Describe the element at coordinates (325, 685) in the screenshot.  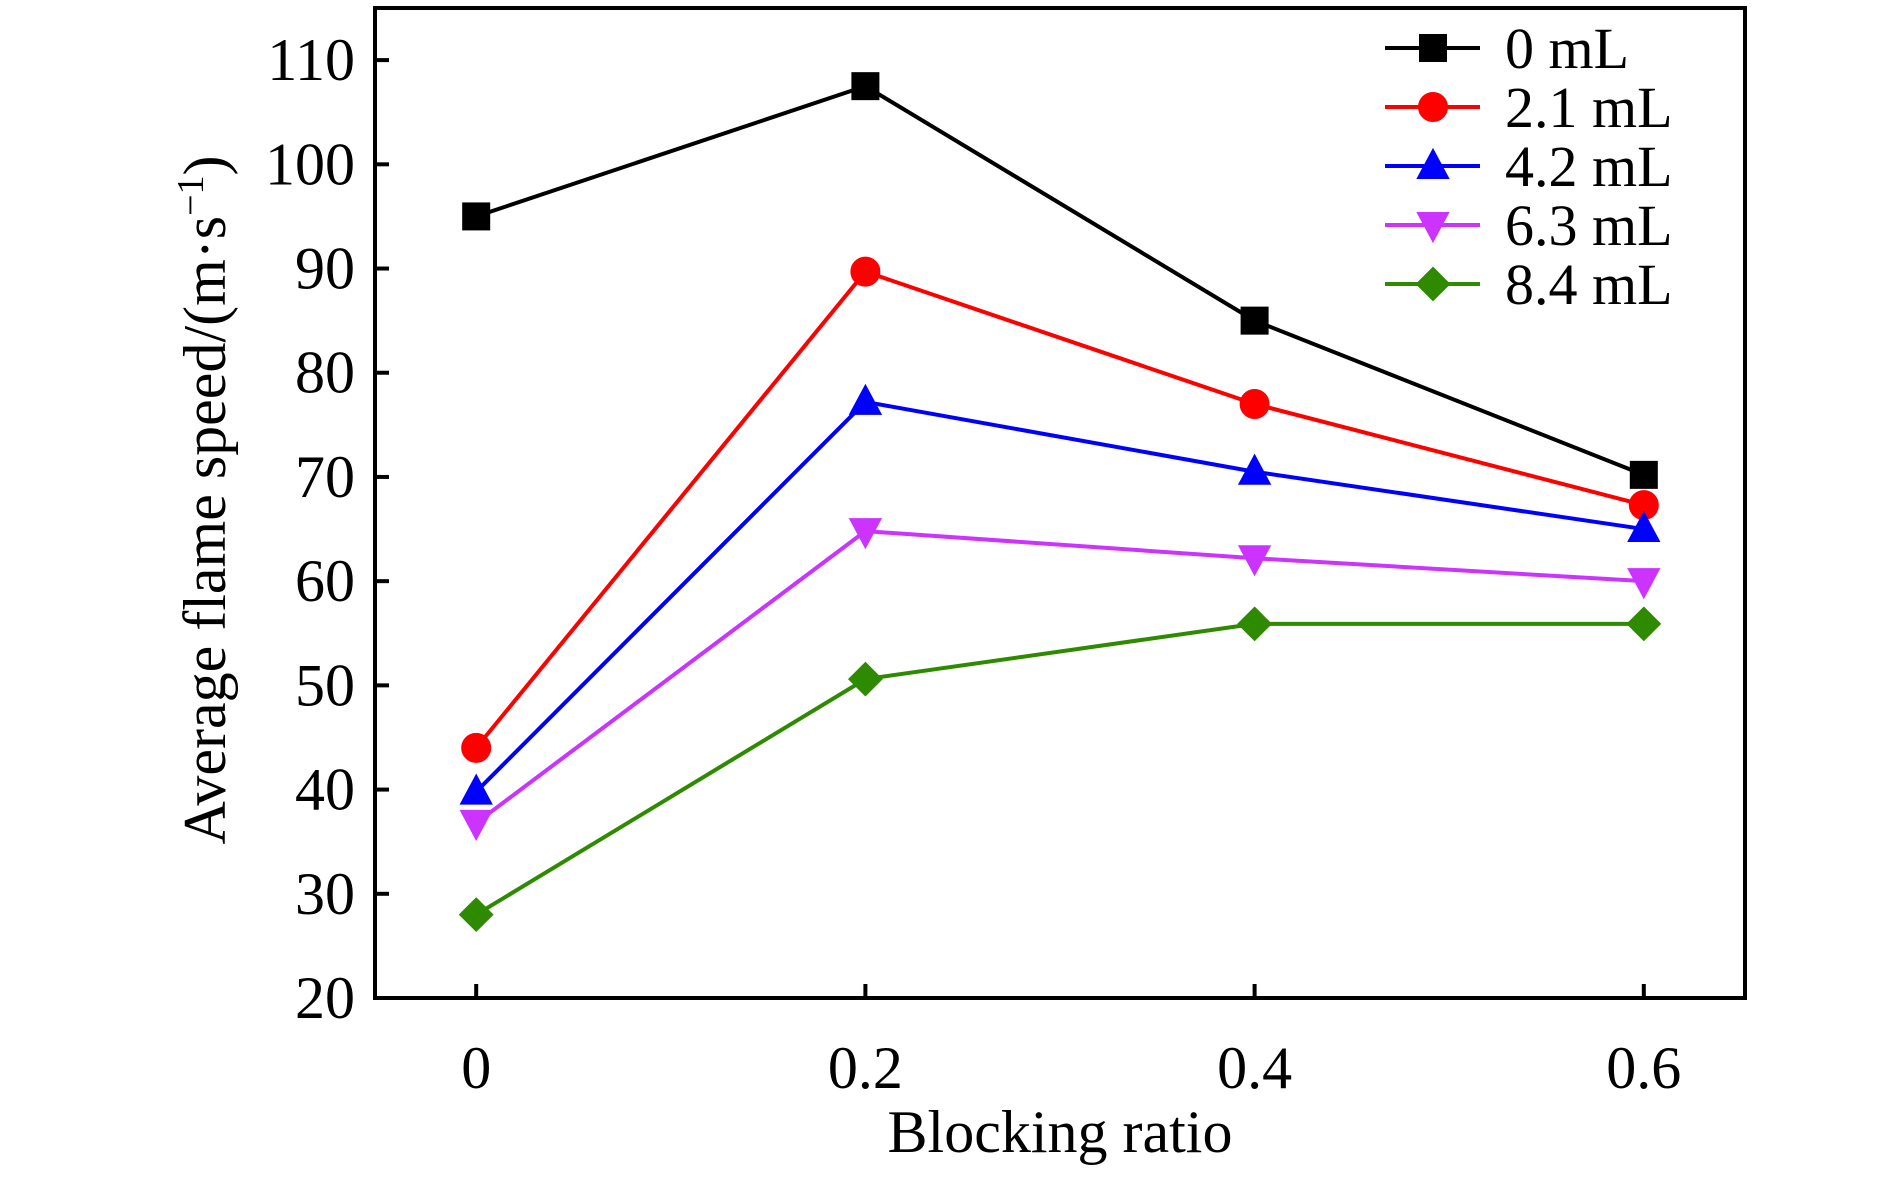
I see `y-tick-label: 50` at that location.